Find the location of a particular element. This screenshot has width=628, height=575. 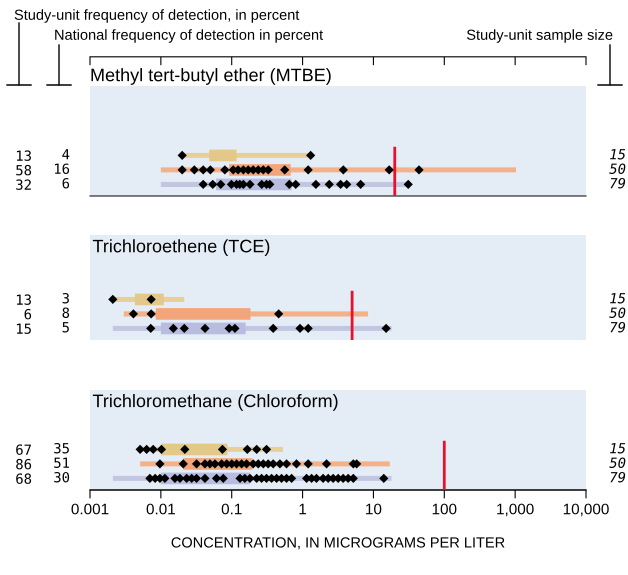

x-tick-label: 10 is located at coordinates (374, 509).